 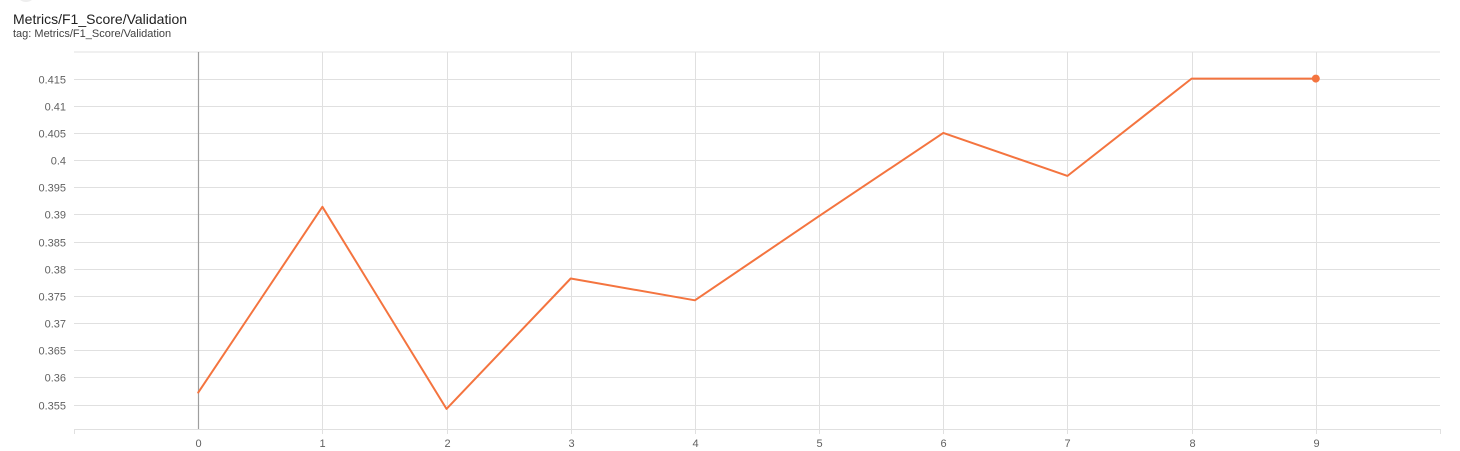 What do you see at coordinates (52, 81) in the screenshot?
I see `y-tick-label: 0.415` at bounding box center [52, 81].